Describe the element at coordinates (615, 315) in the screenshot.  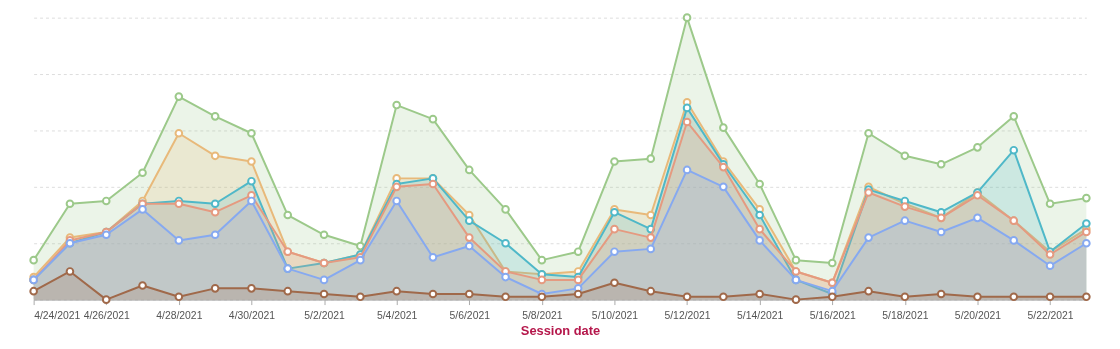
I see `x-tick-label: 5/10/2021` at that location.